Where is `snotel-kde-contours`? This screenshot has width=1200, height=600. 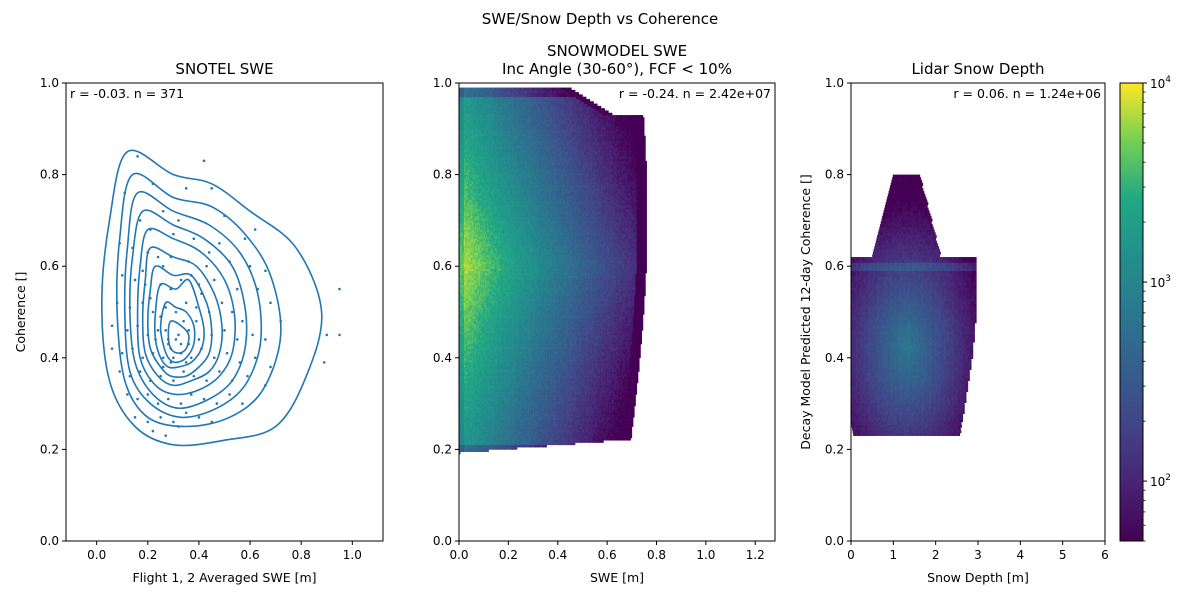
snotel-kde-contours is located at coordinates (212, 297).